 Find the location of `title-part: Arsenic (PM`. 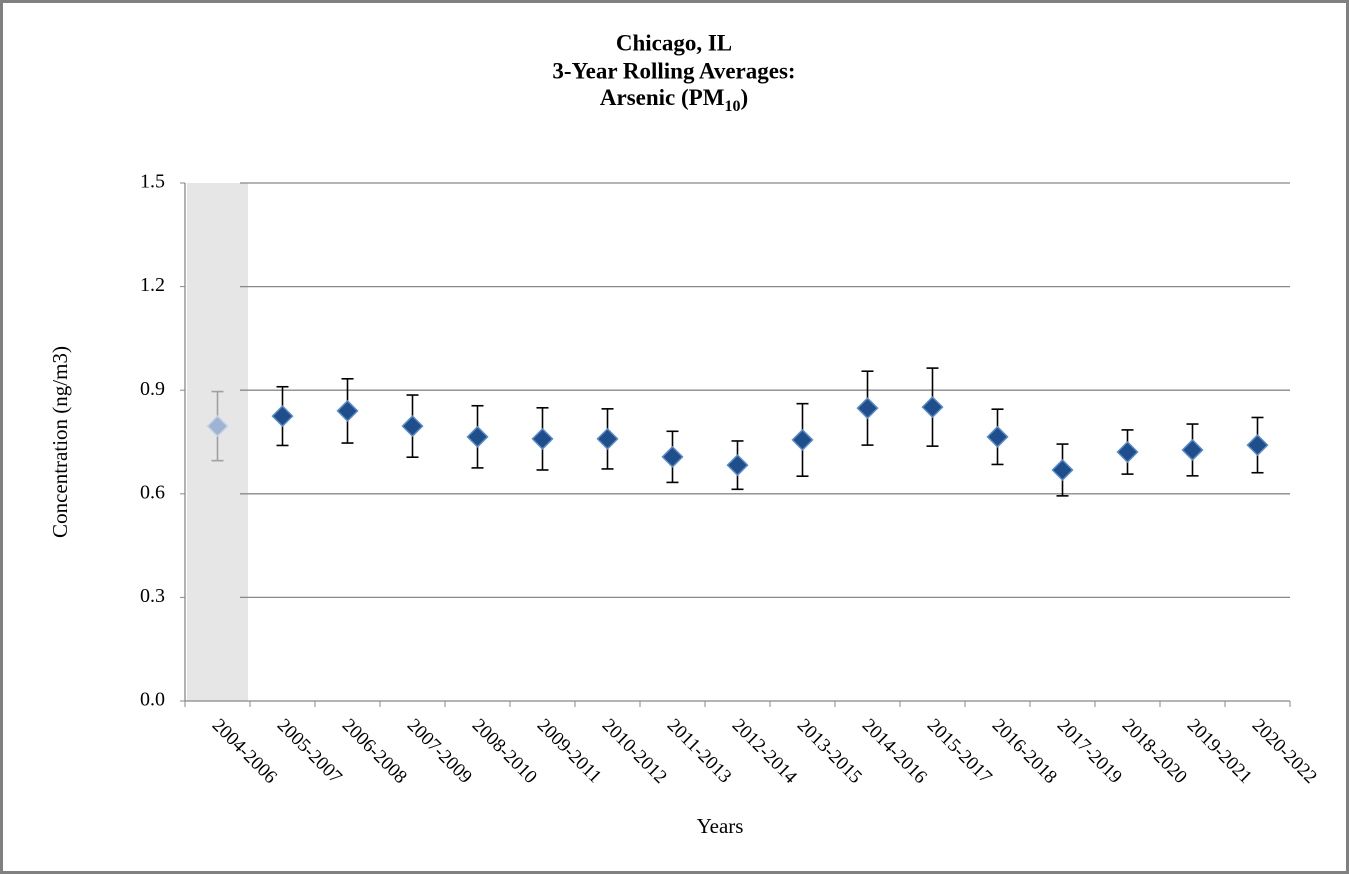

title-part: Arsenic (PM is located at coordinates (662, 97).